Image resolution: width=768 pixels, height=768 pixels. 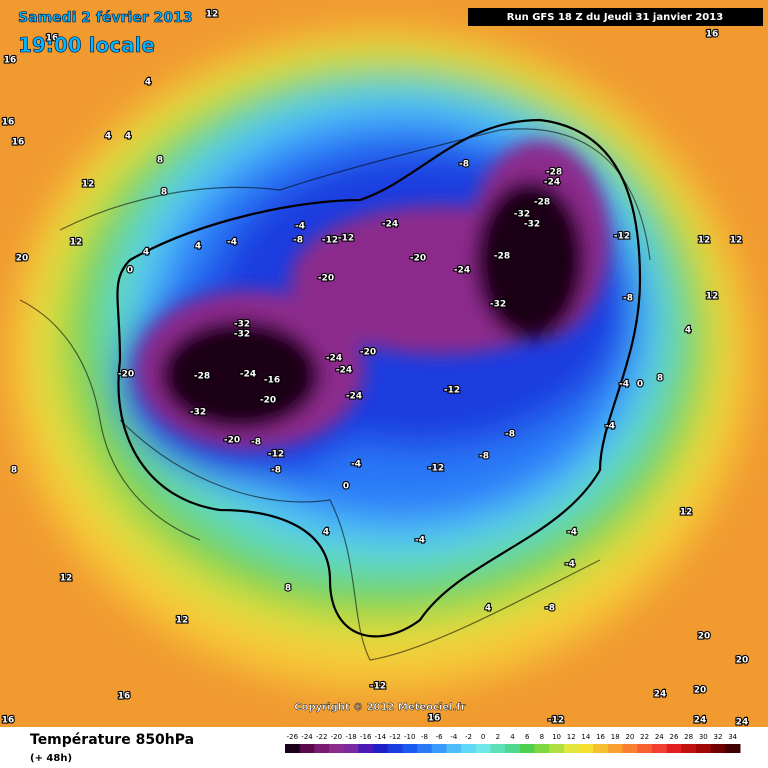 What do you see at coordinates (424, 737) in the screenshot?
I see `scale-label: -8` at bounding box center [424, 737].